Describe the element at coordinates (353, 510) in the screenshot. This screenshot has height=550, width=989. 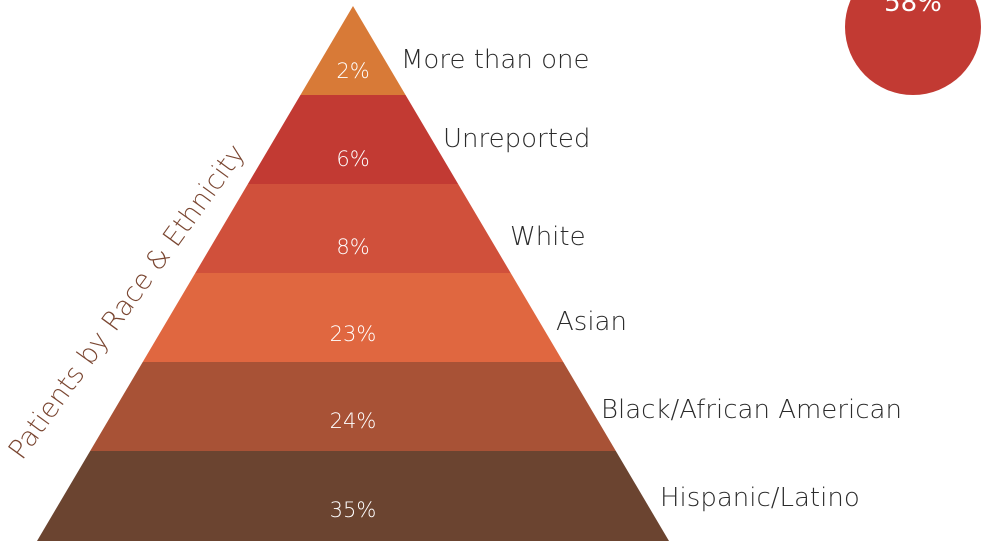
I see `percent-label-hispanic-latino: 35%` at that location.